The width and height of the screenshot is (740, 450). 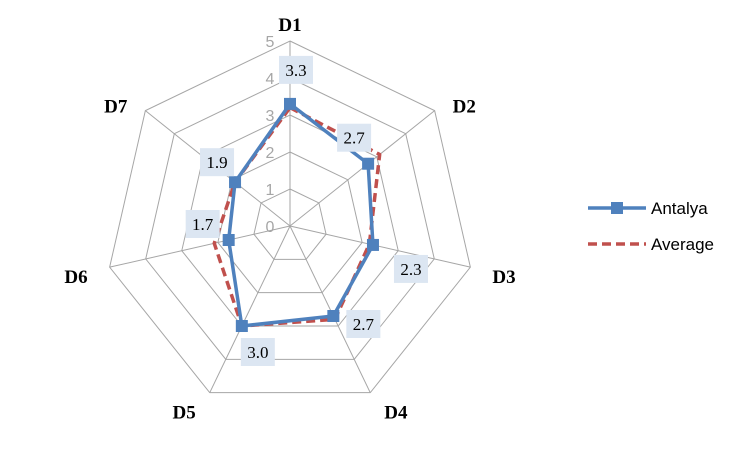 I want to click on spoke-D5, so click(x=250, y=309).